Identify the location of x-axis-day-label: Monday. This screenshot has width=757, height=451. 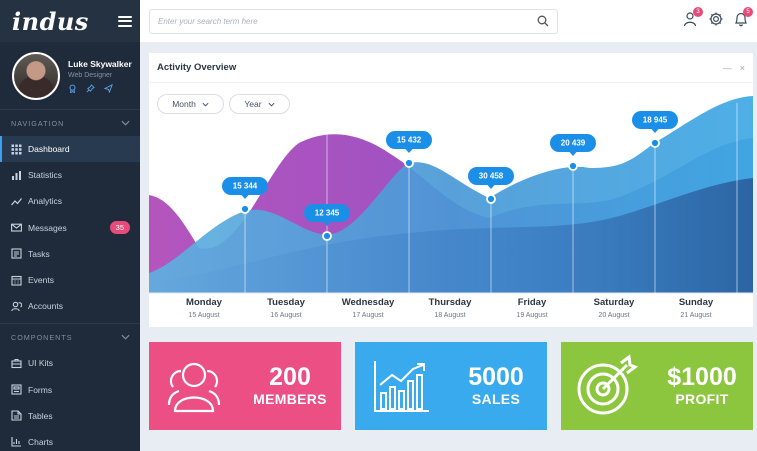
(204, 302).